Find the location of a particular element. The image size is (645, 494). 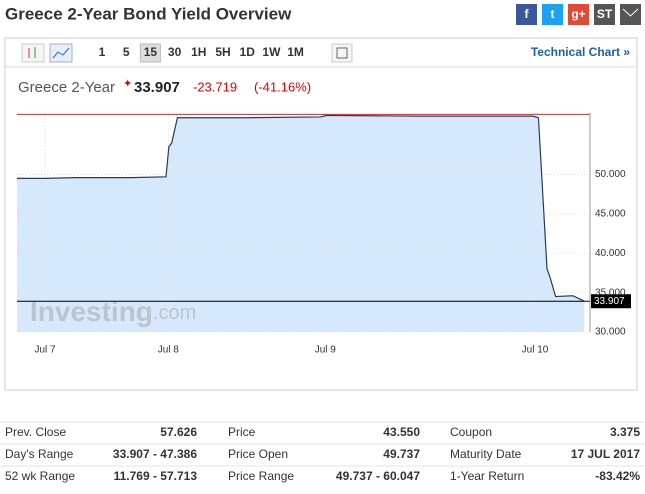

social-label: ST is located at coordinates (605, 14).